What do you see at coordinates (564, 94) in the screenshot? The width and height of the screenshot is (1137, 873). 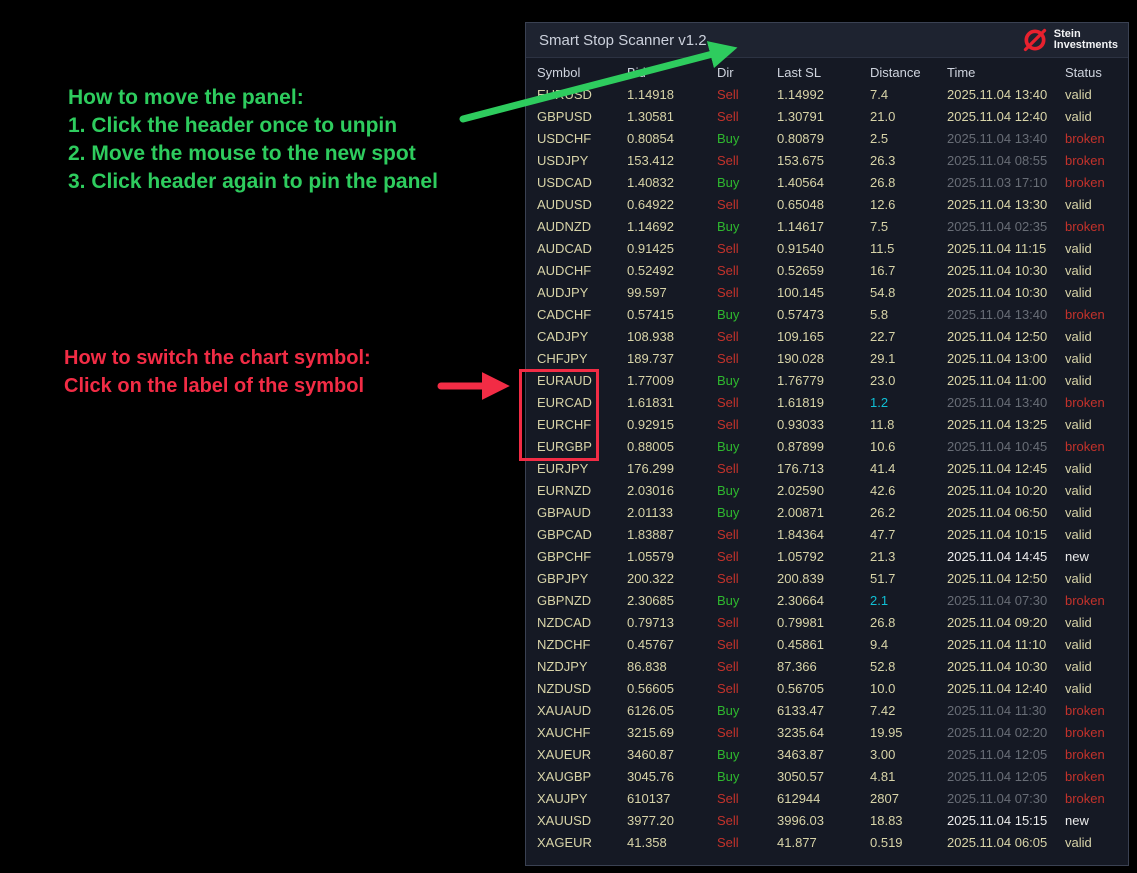 I see `cell-symbol: EURUSD` at bounding box center [564, 94].